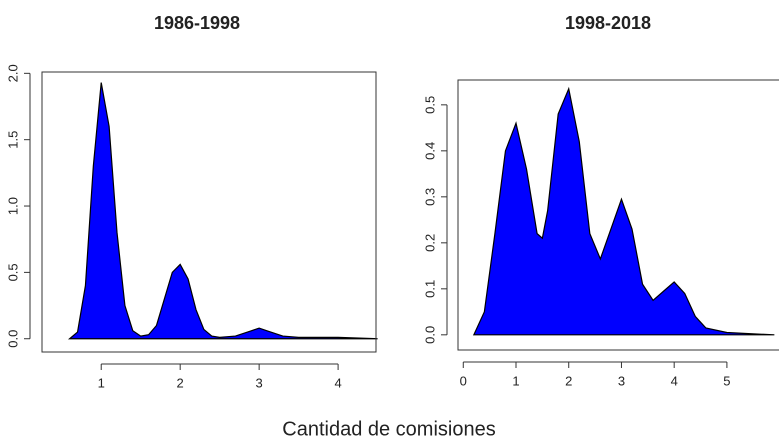  What do you see at coordinates (429, 151) in the screenshot?
I see `y-tick-label: 0.4` at bounding box center [429, 151].